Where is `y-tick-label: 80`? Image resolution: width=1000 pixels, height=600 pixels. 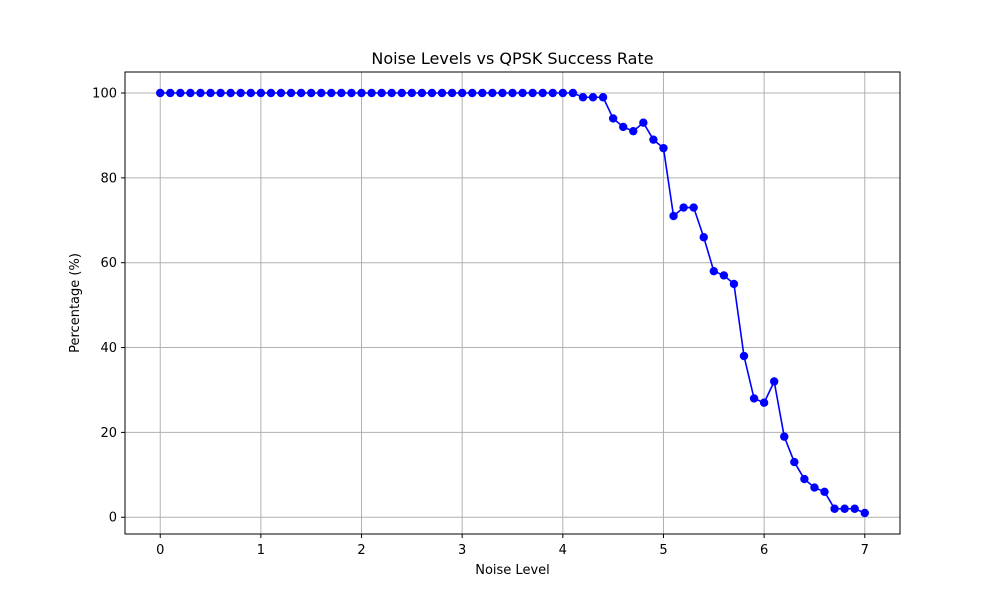 y-tick-label: 80 is located at coordinates (108, 178).